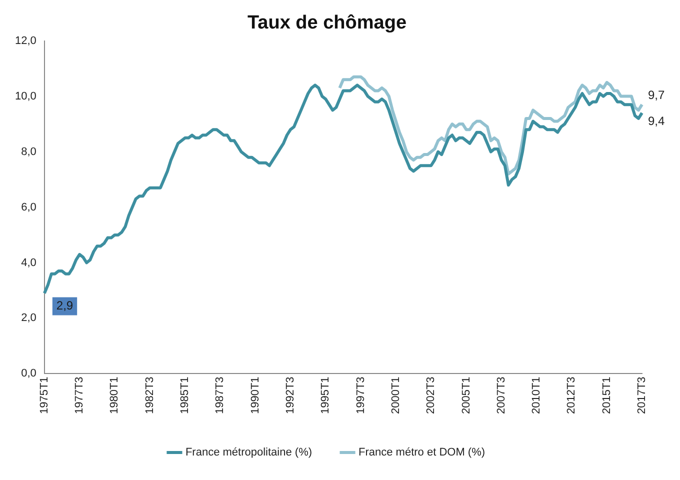  I want to click on chart-title: Taux de chômage, so click(327, 23).